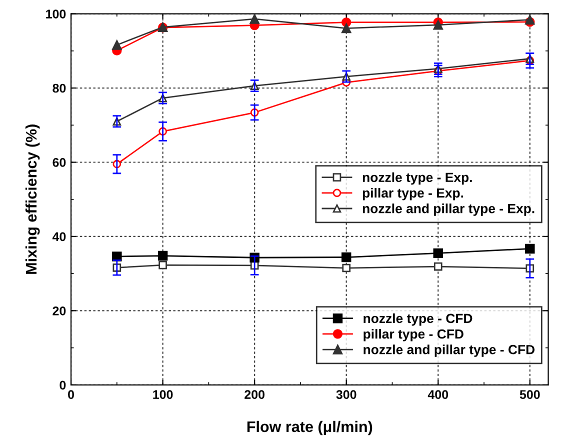 The width and height of the screenshot is (587, 445). What do you see at coordinates (163, 394) in the screenshot?
I see `x-tick-label: 100` at bounding box center [163, 394].